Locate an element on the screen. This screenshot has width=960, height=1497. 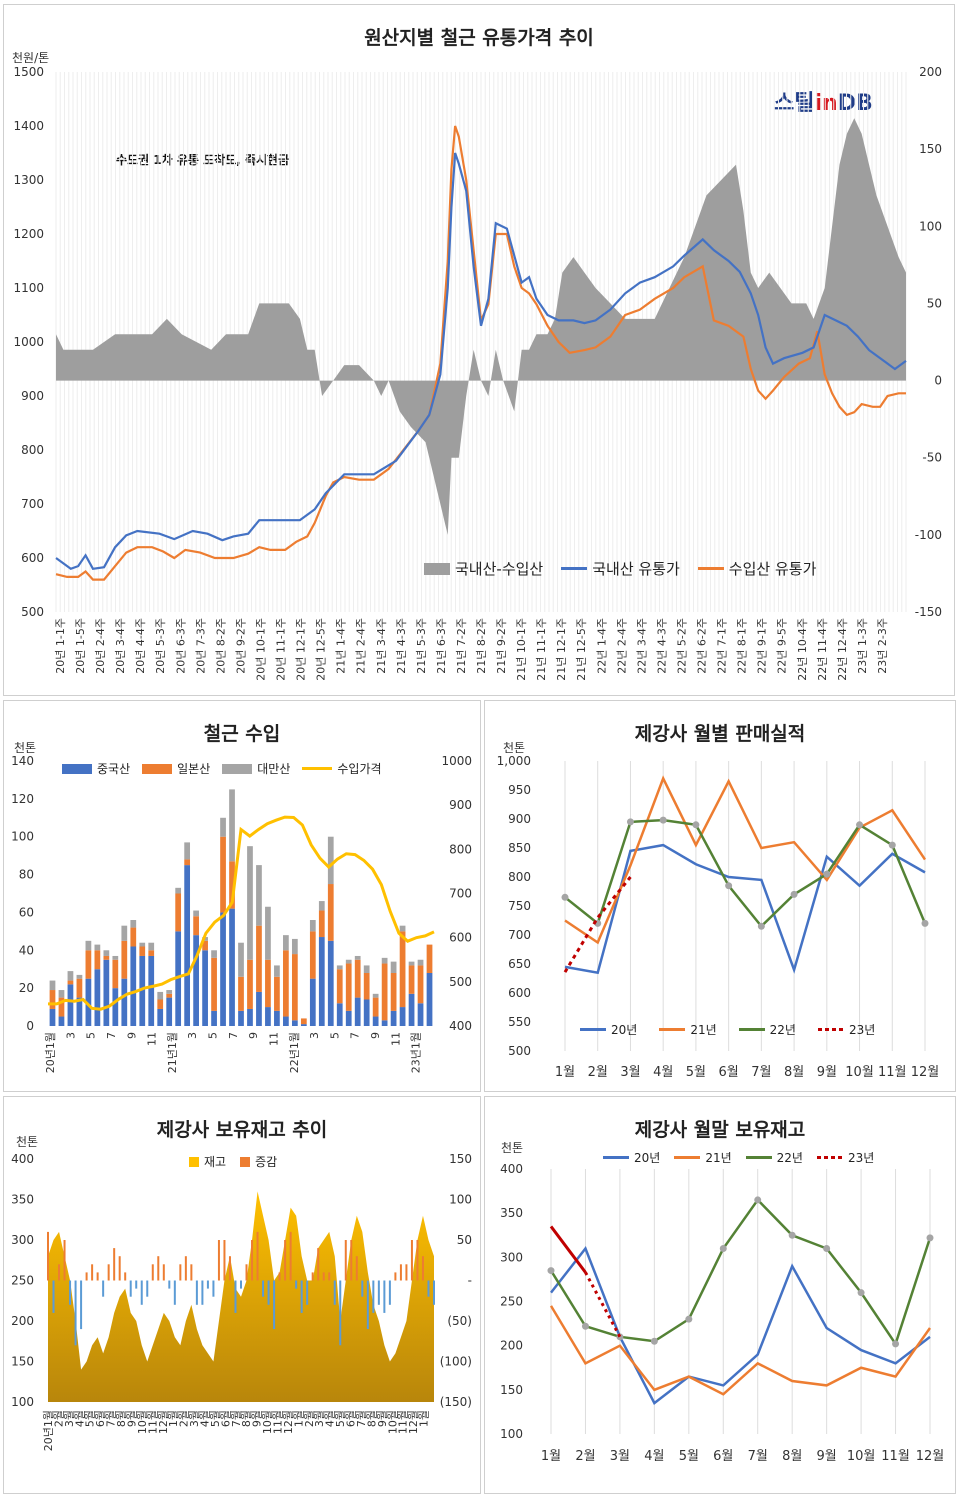
y-right-tick-label: (50) is located at coordinates (459, 1321).